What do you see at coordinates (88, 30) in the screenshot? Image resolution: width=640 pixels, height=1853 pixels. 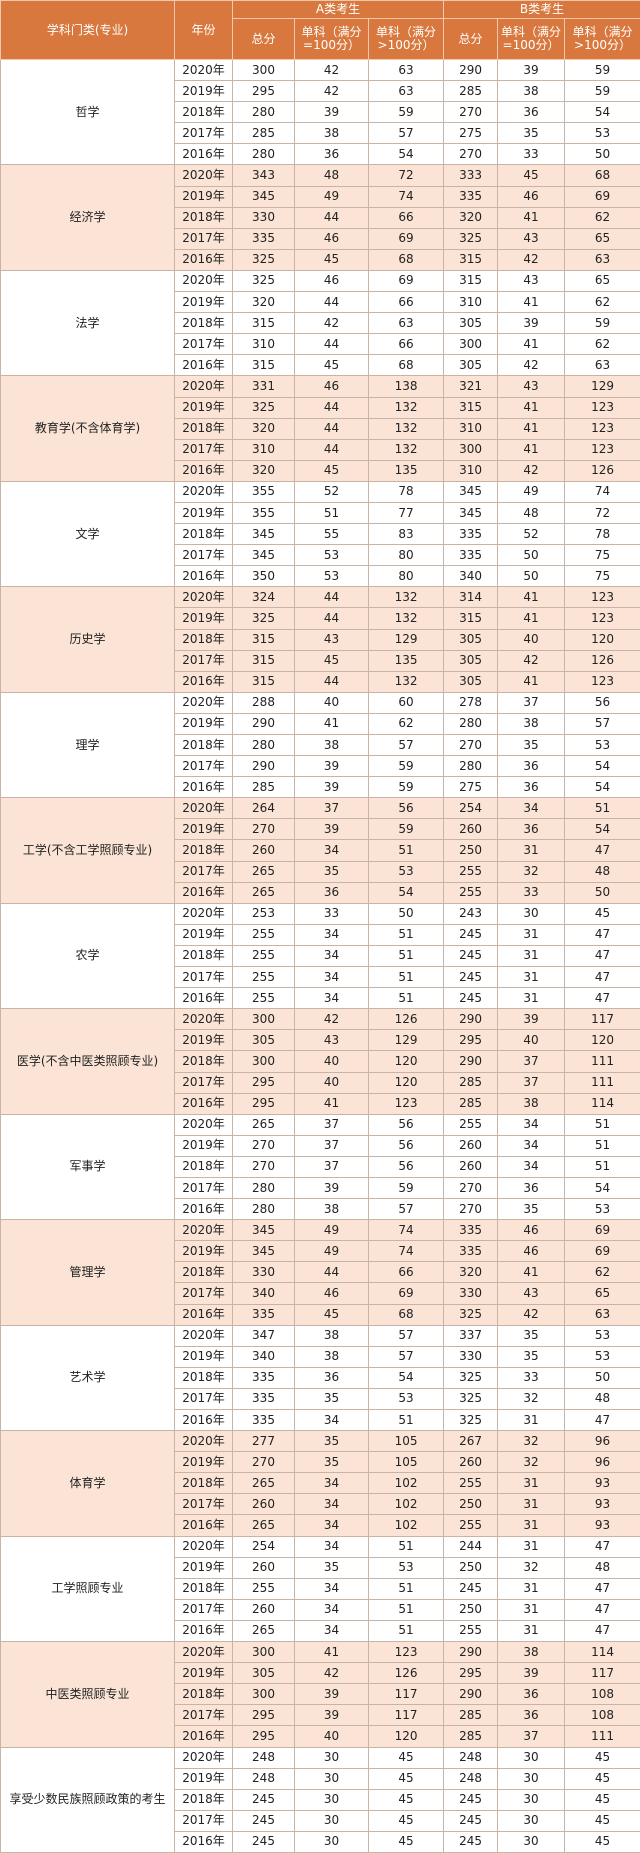 I see `header-cell: 学科门类(专业)` at bounding box center [88, 30].